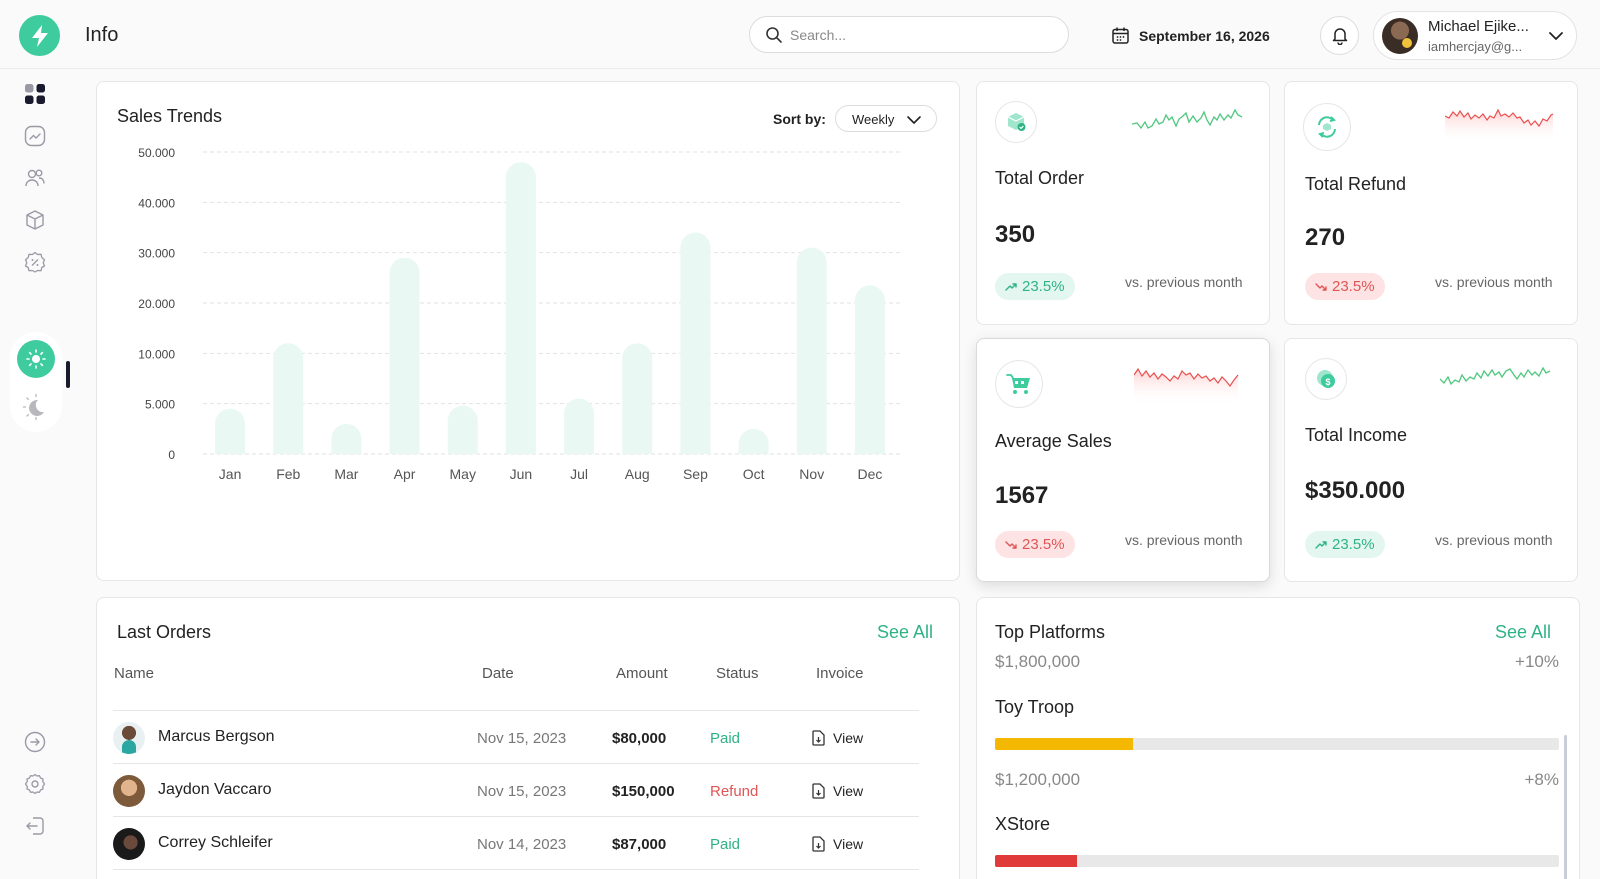 The image size is (1600, 879). What do you see at coordinates (1022, 495) in the screenshot?
I see `kpi-value: 1567` at bounding box center [1022, 495].